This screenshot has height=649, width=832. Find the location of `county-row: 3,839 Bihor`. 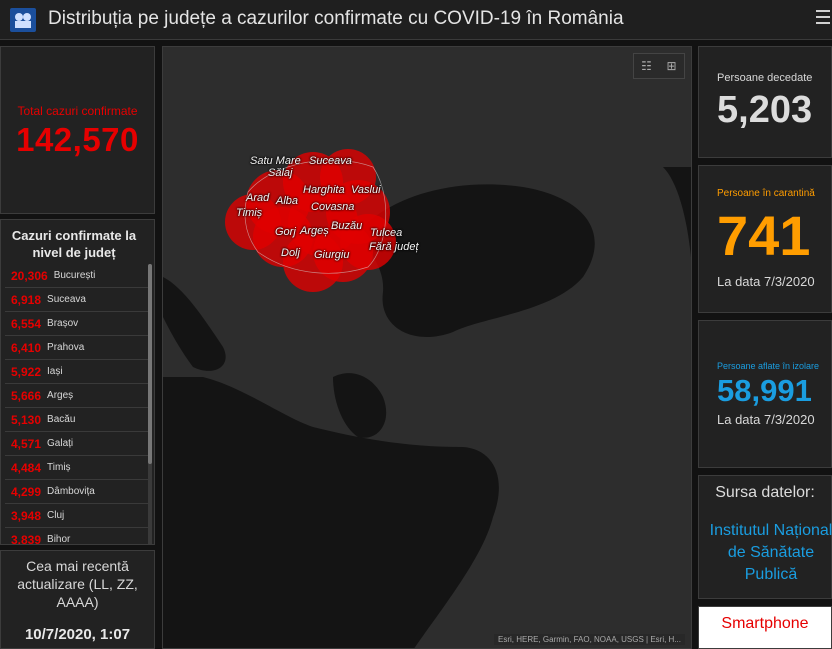

county-row: 3,839 Bihor is located at coordinates (76, 536).